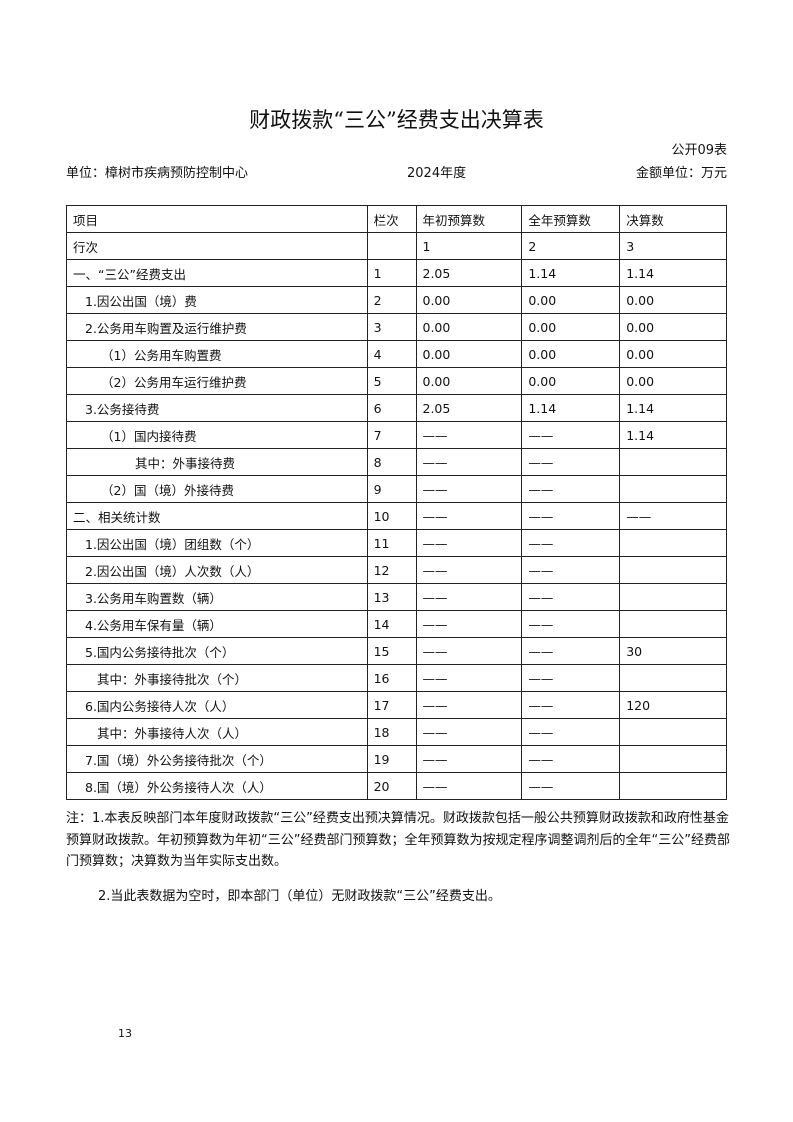  I want to click on cell-no: 19, so click(391, 759).